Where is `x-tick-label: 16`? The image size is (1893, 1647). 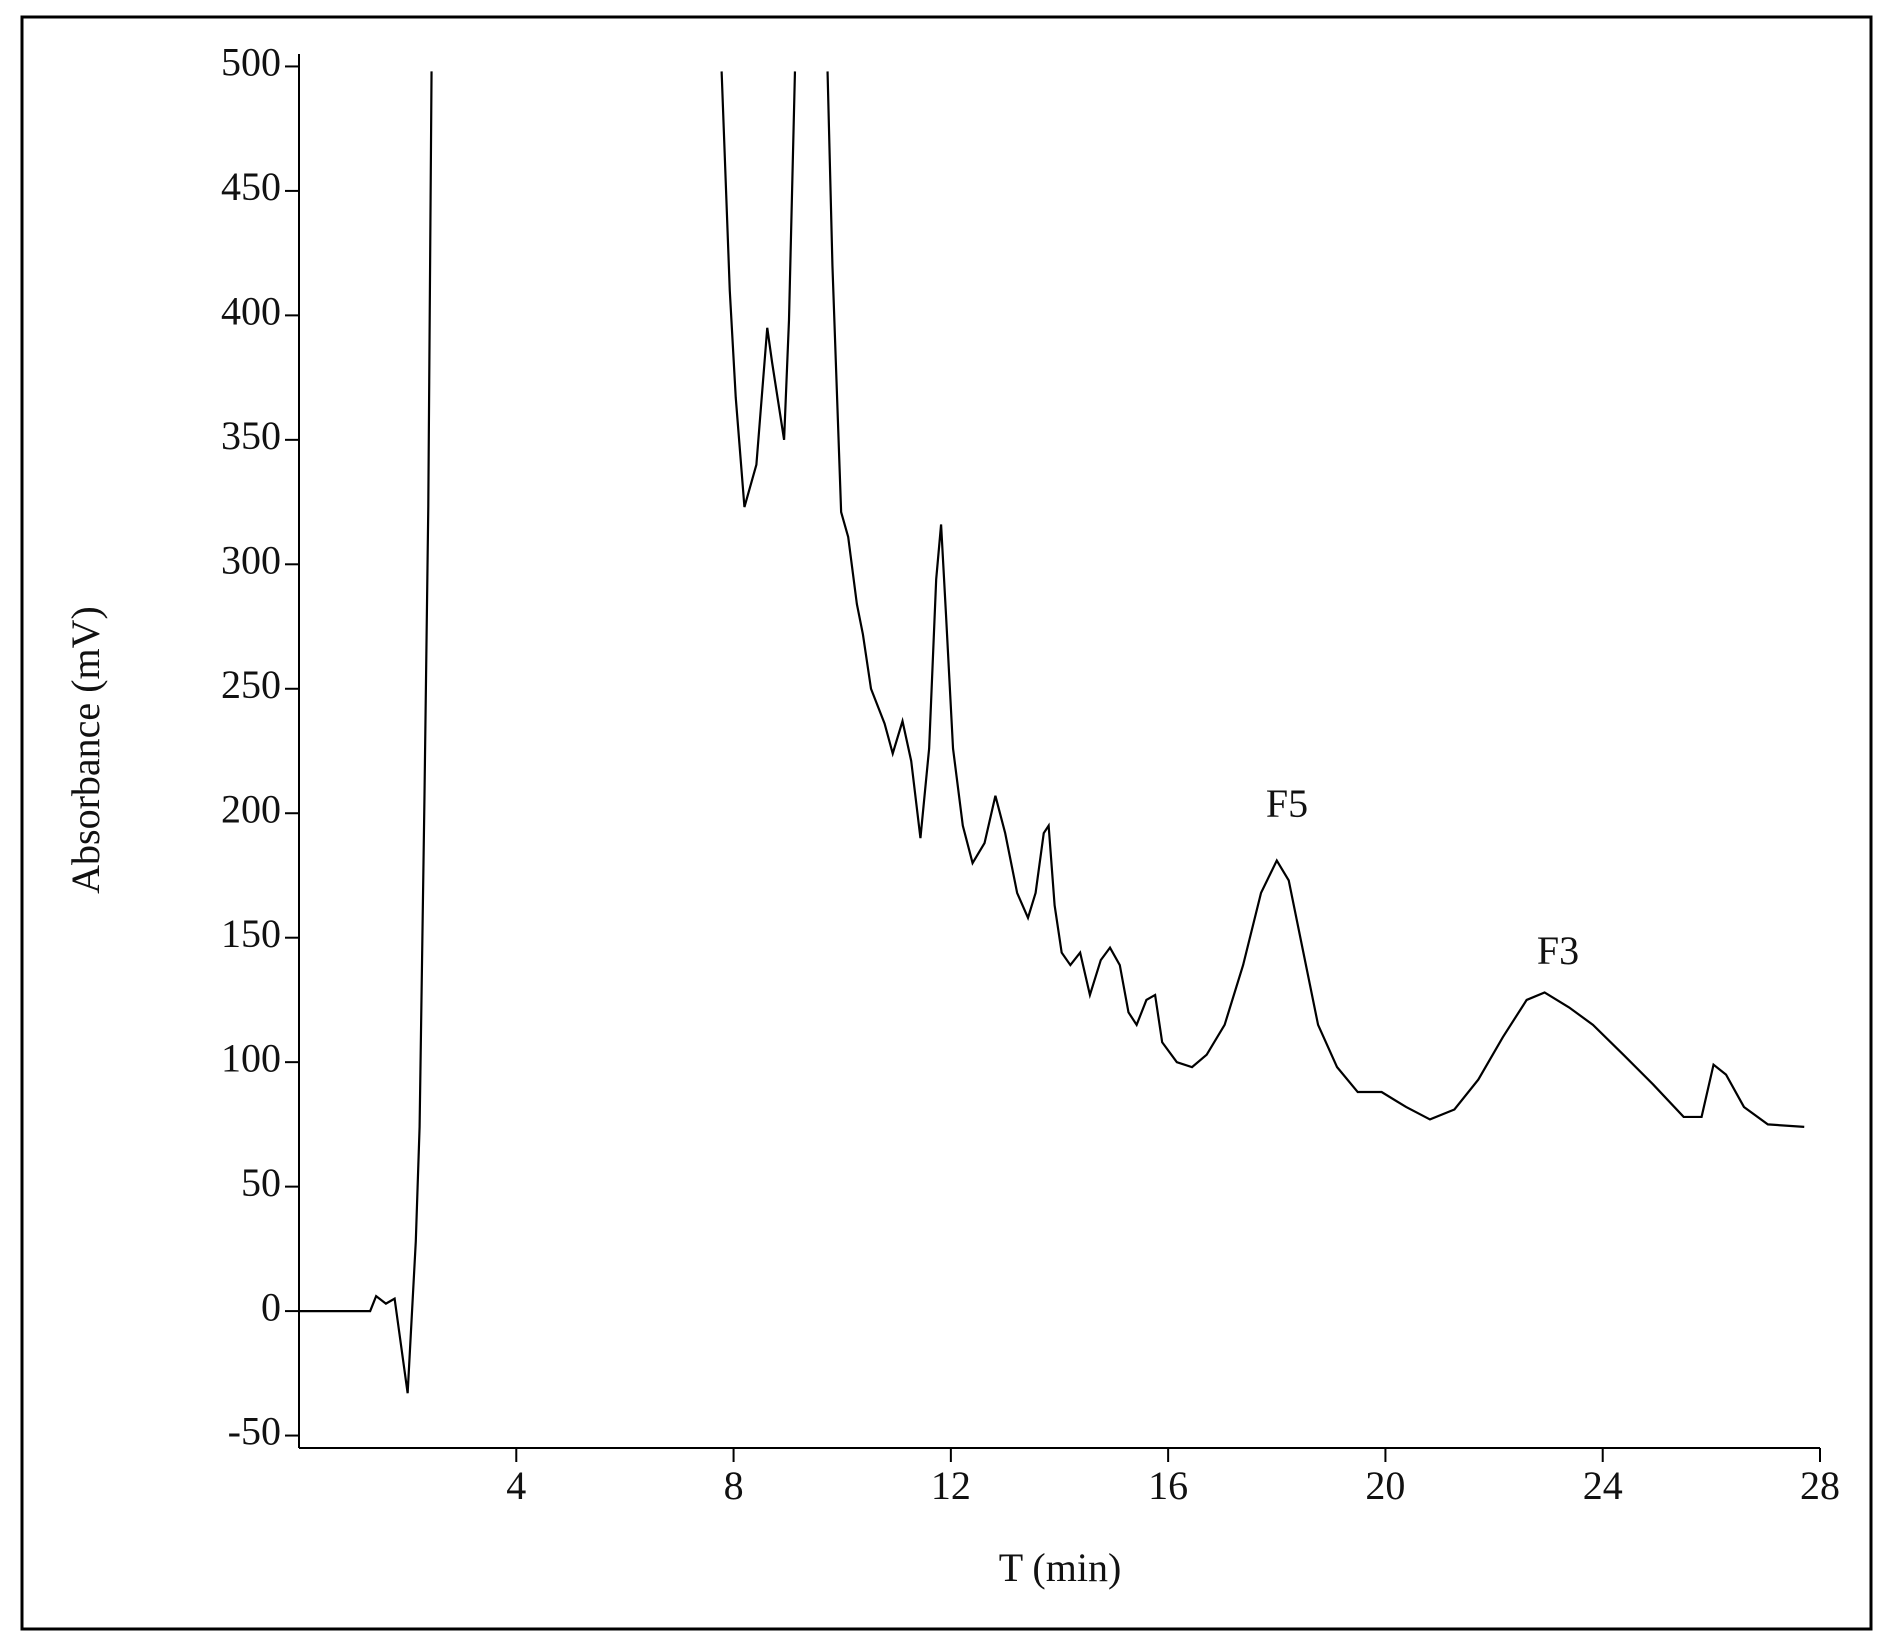 x-tick-label: 16 is located at coordinates (1168, 1485).